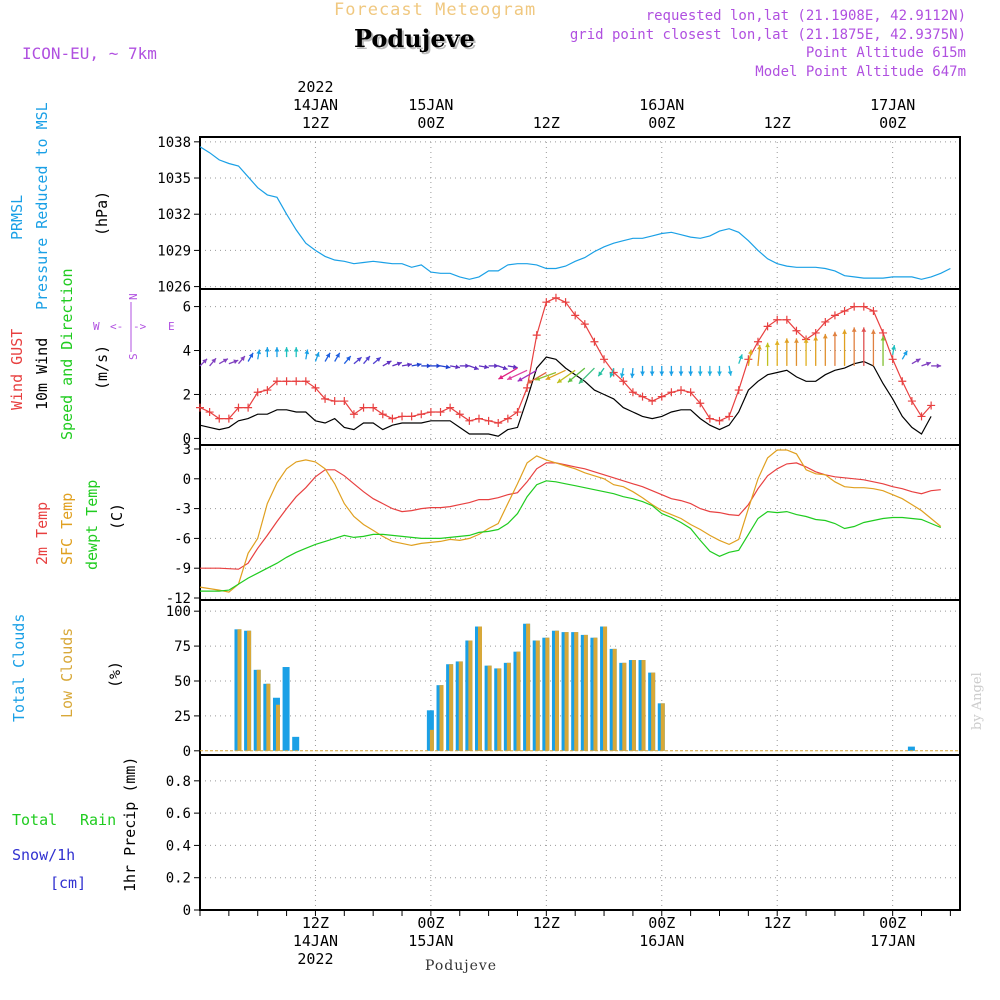 Image resolution: width=1000 pixels, height=1000 pixels. What do you see at coordinates (546, 123) in the screenshot?
I see `top-time-label: 12Z` at bounding box center [546, 123].